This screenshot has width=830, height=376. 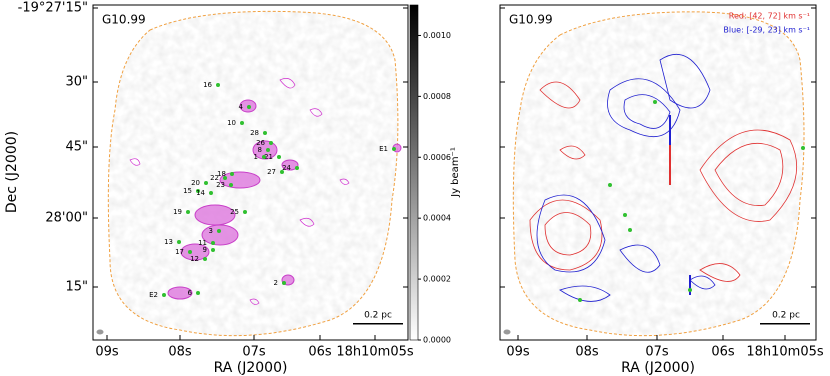 I want to click on source-label: 23, so click(x=220, y=185).